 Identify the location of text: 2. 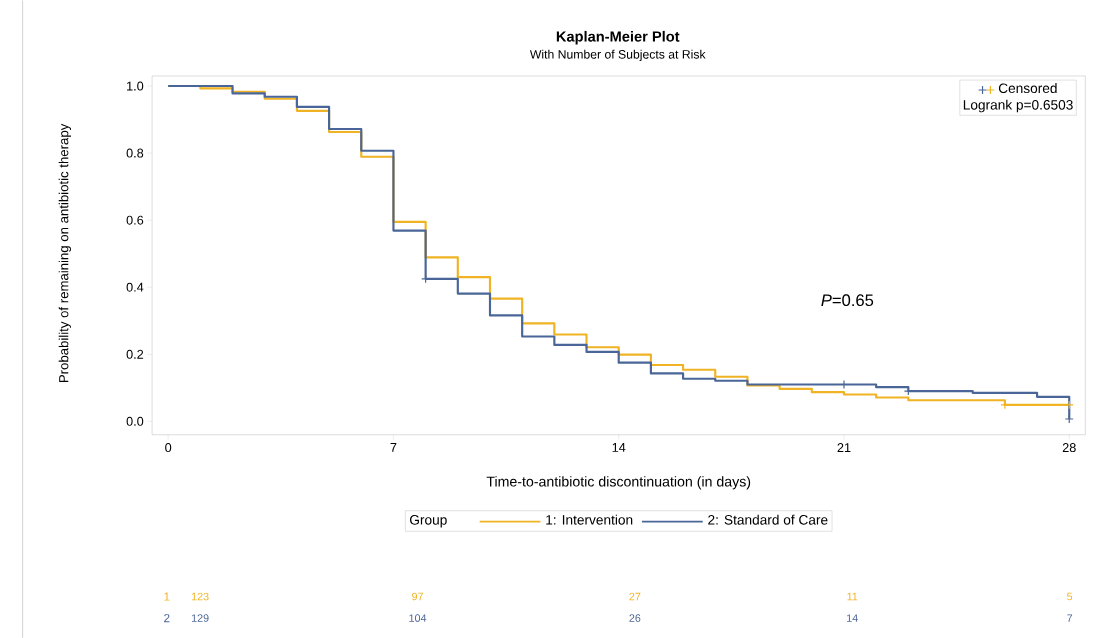
(167, 618).